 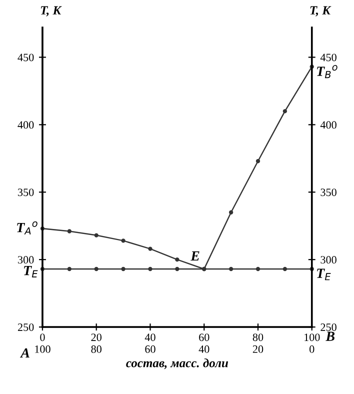 What do you see at coordinates (258, 338) in the screenshot?
I see `x-tick-label: 80` at bounding box center [258, 338].